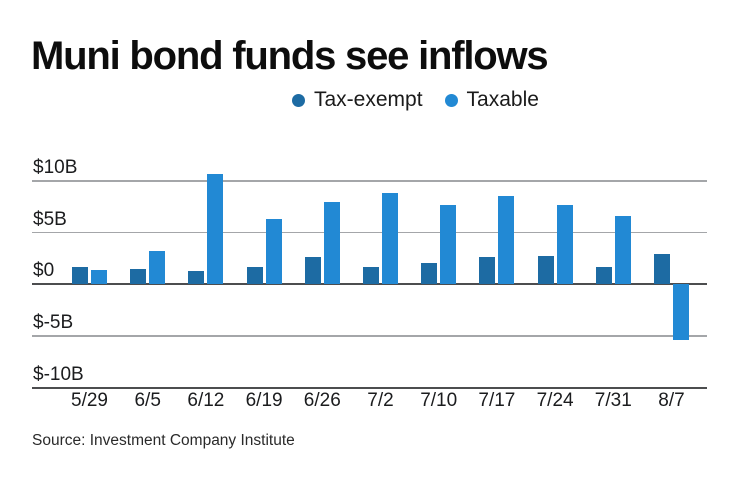 This screenshot has width=740, height=482. What do you see at coordinates (206, 400) in the screenshot?
I see `x-axis-tick-label: 6/12` at bounding box center [206, 400].